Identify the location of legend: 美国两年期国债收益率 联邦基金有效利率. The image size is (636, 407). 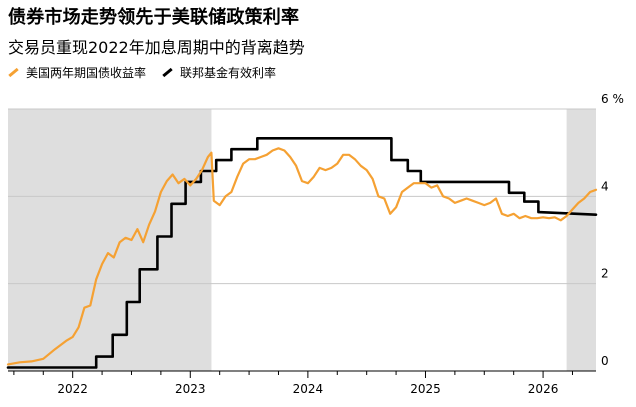
(150, 72).